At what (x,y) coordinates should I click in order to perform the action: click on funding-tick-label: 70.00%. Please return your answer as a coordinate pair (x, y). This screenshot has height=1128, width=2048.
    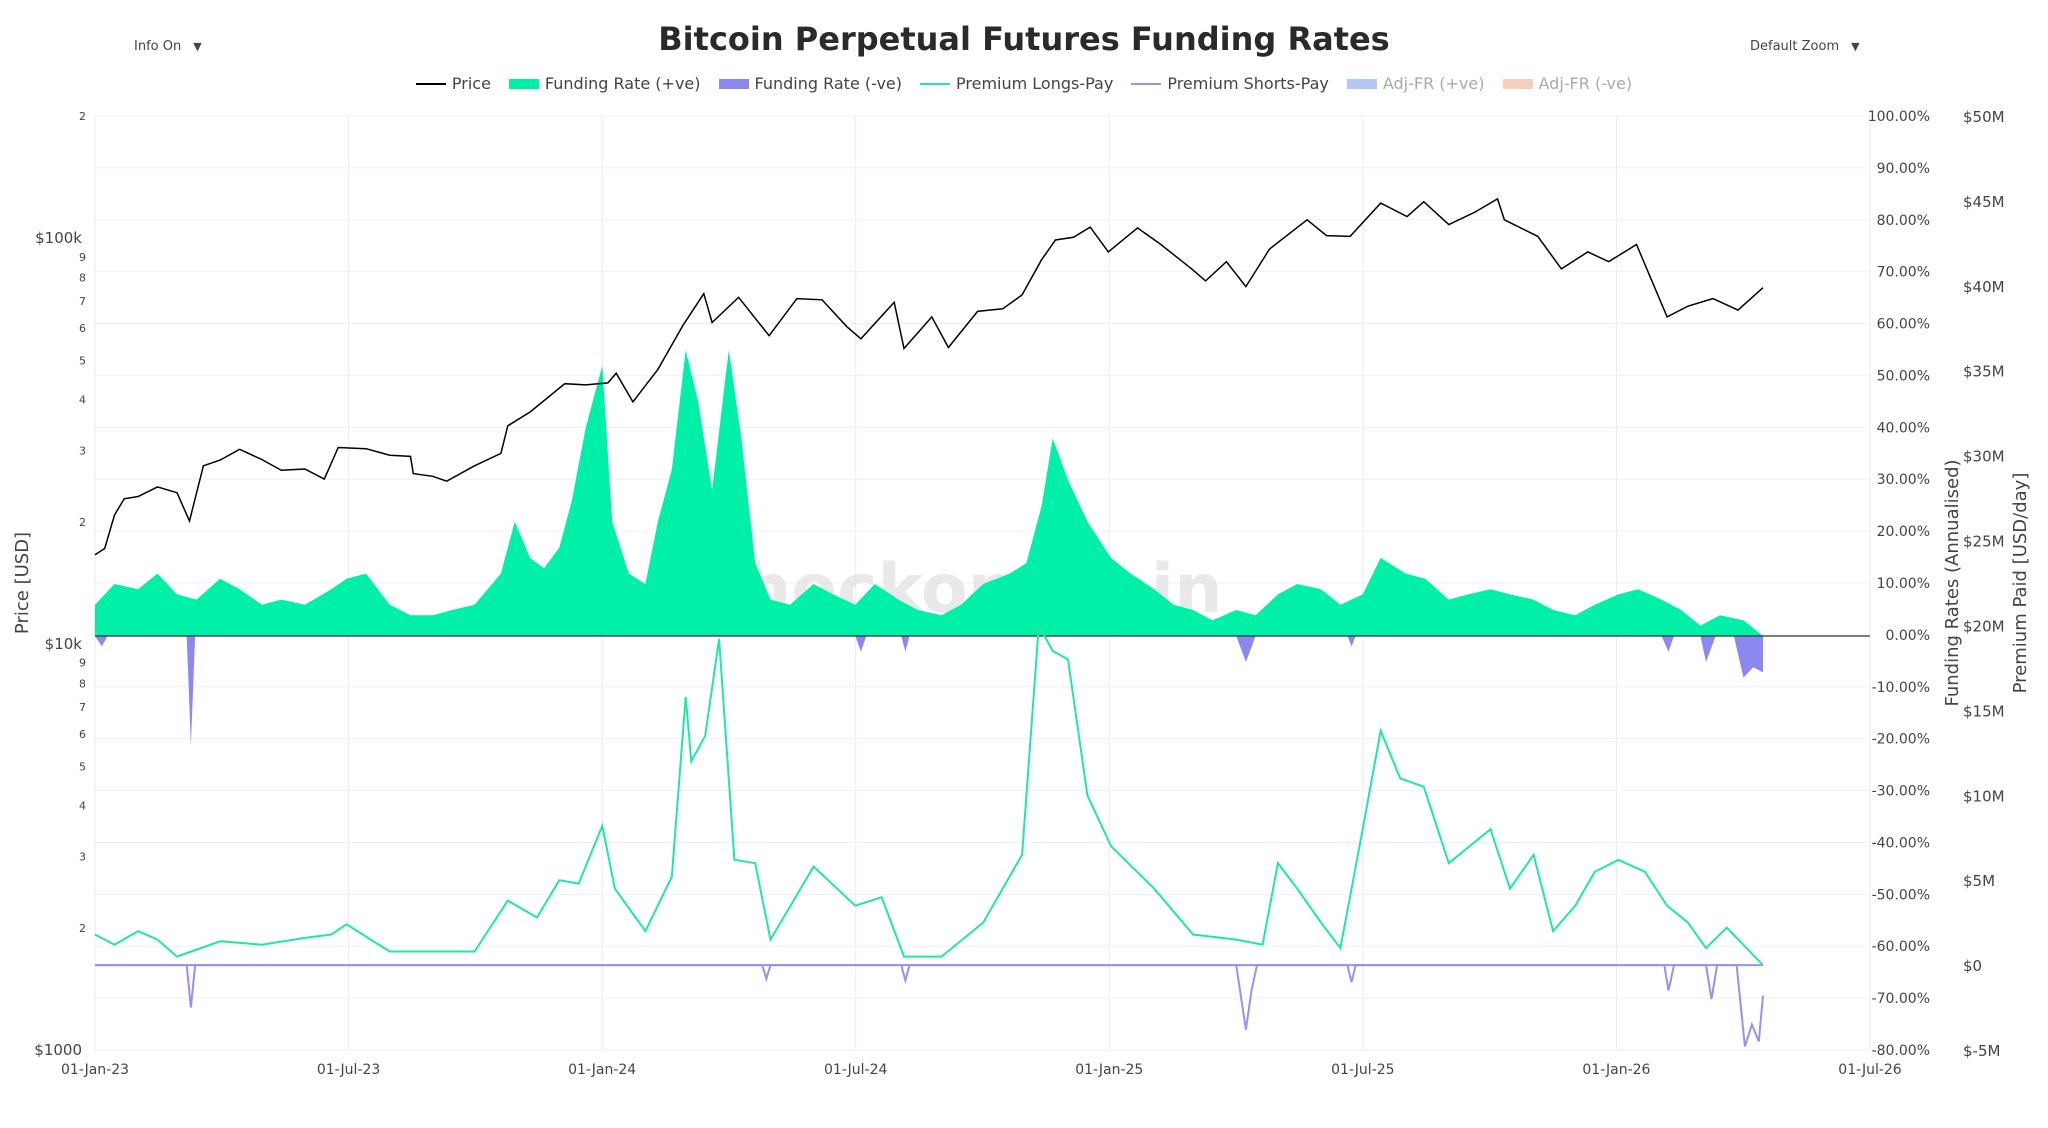
    Looking at the image, I should click on (1903, 273).